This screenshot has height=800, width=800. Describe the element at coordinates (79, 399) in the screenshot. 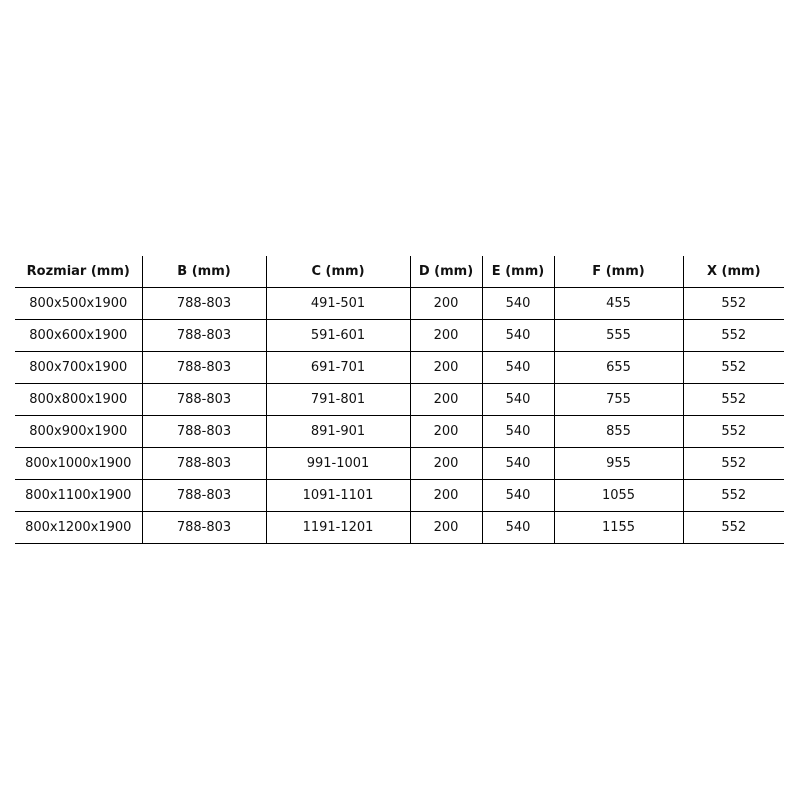

I see `table-cell: 800x800x1900` at that location.